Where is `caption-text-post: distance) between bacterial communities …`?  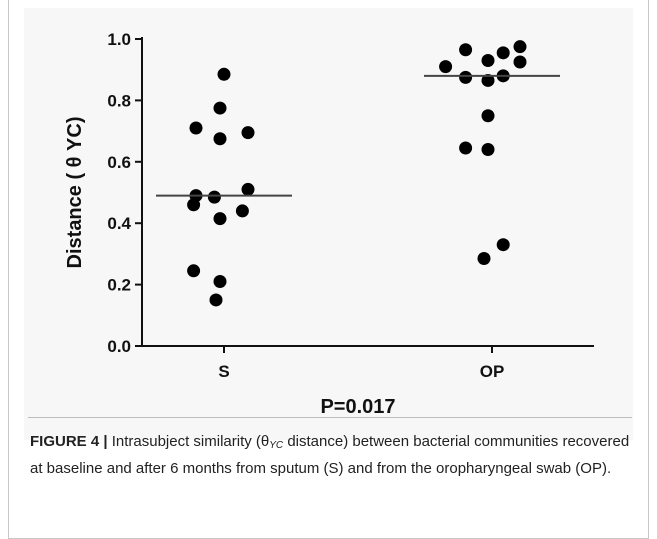
caption-text-post: distance) between bacterial communities … is located at coordinates (330, 455).